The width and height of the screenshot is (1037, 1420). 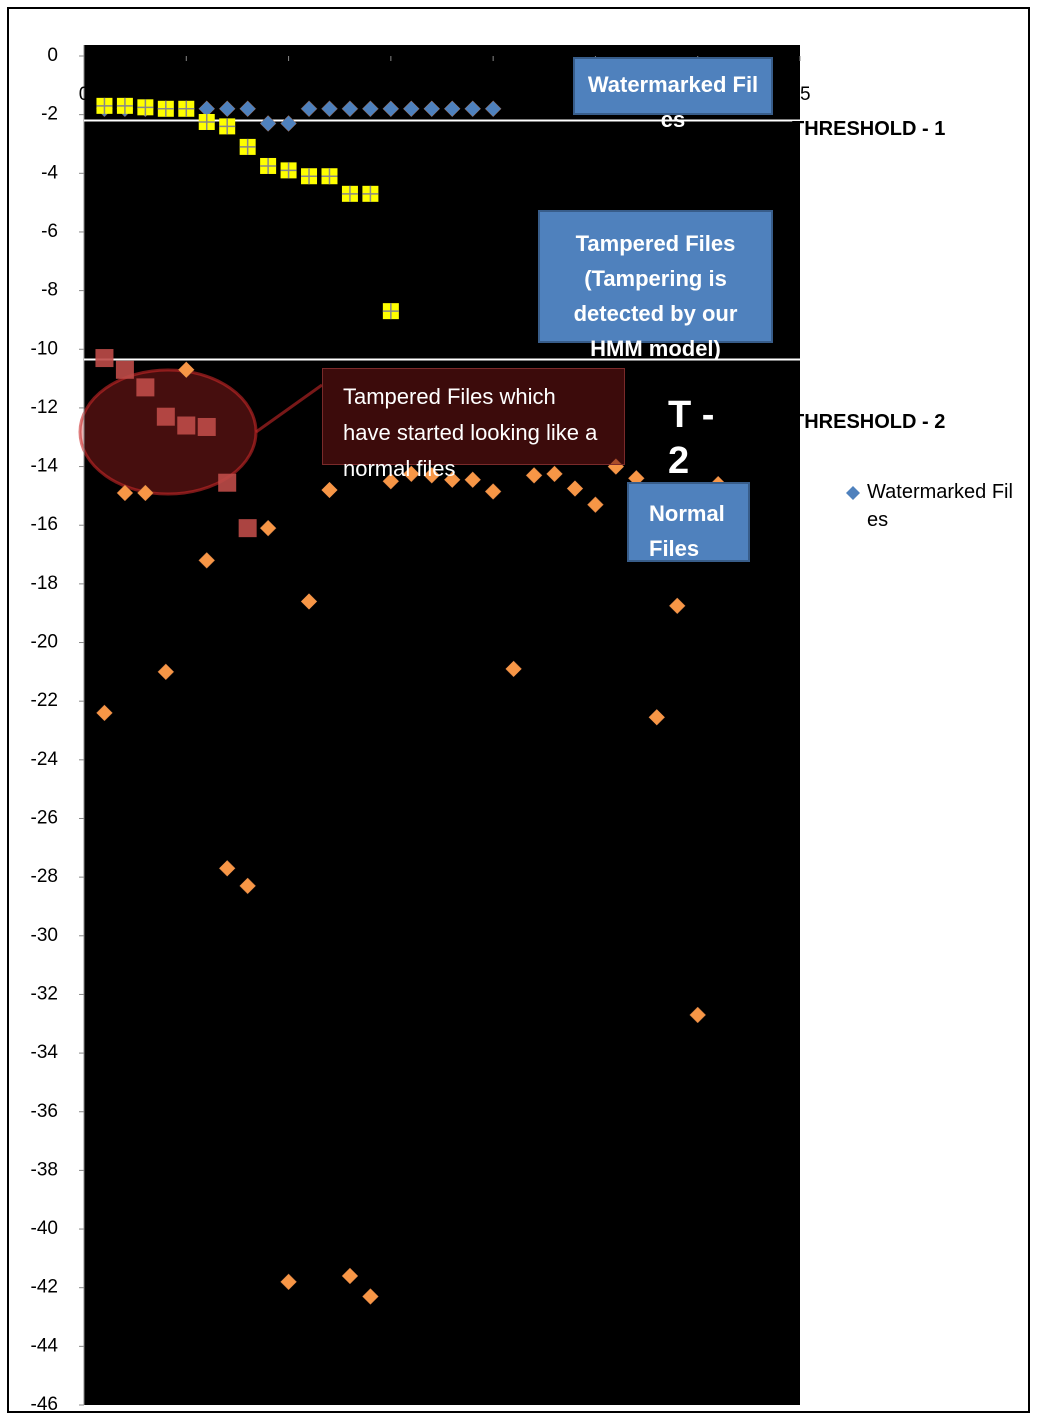 I want to click on y-tick-label: -38, so click(x=44, y=1169).